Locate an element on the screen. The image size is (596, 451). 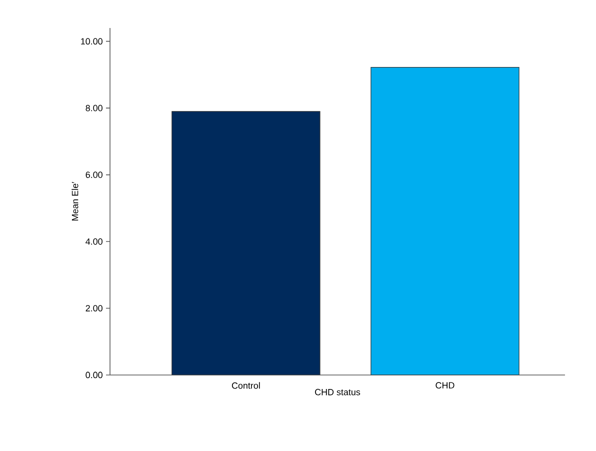
y-tick-label: 2.00 is located at coordinates (94, 308).